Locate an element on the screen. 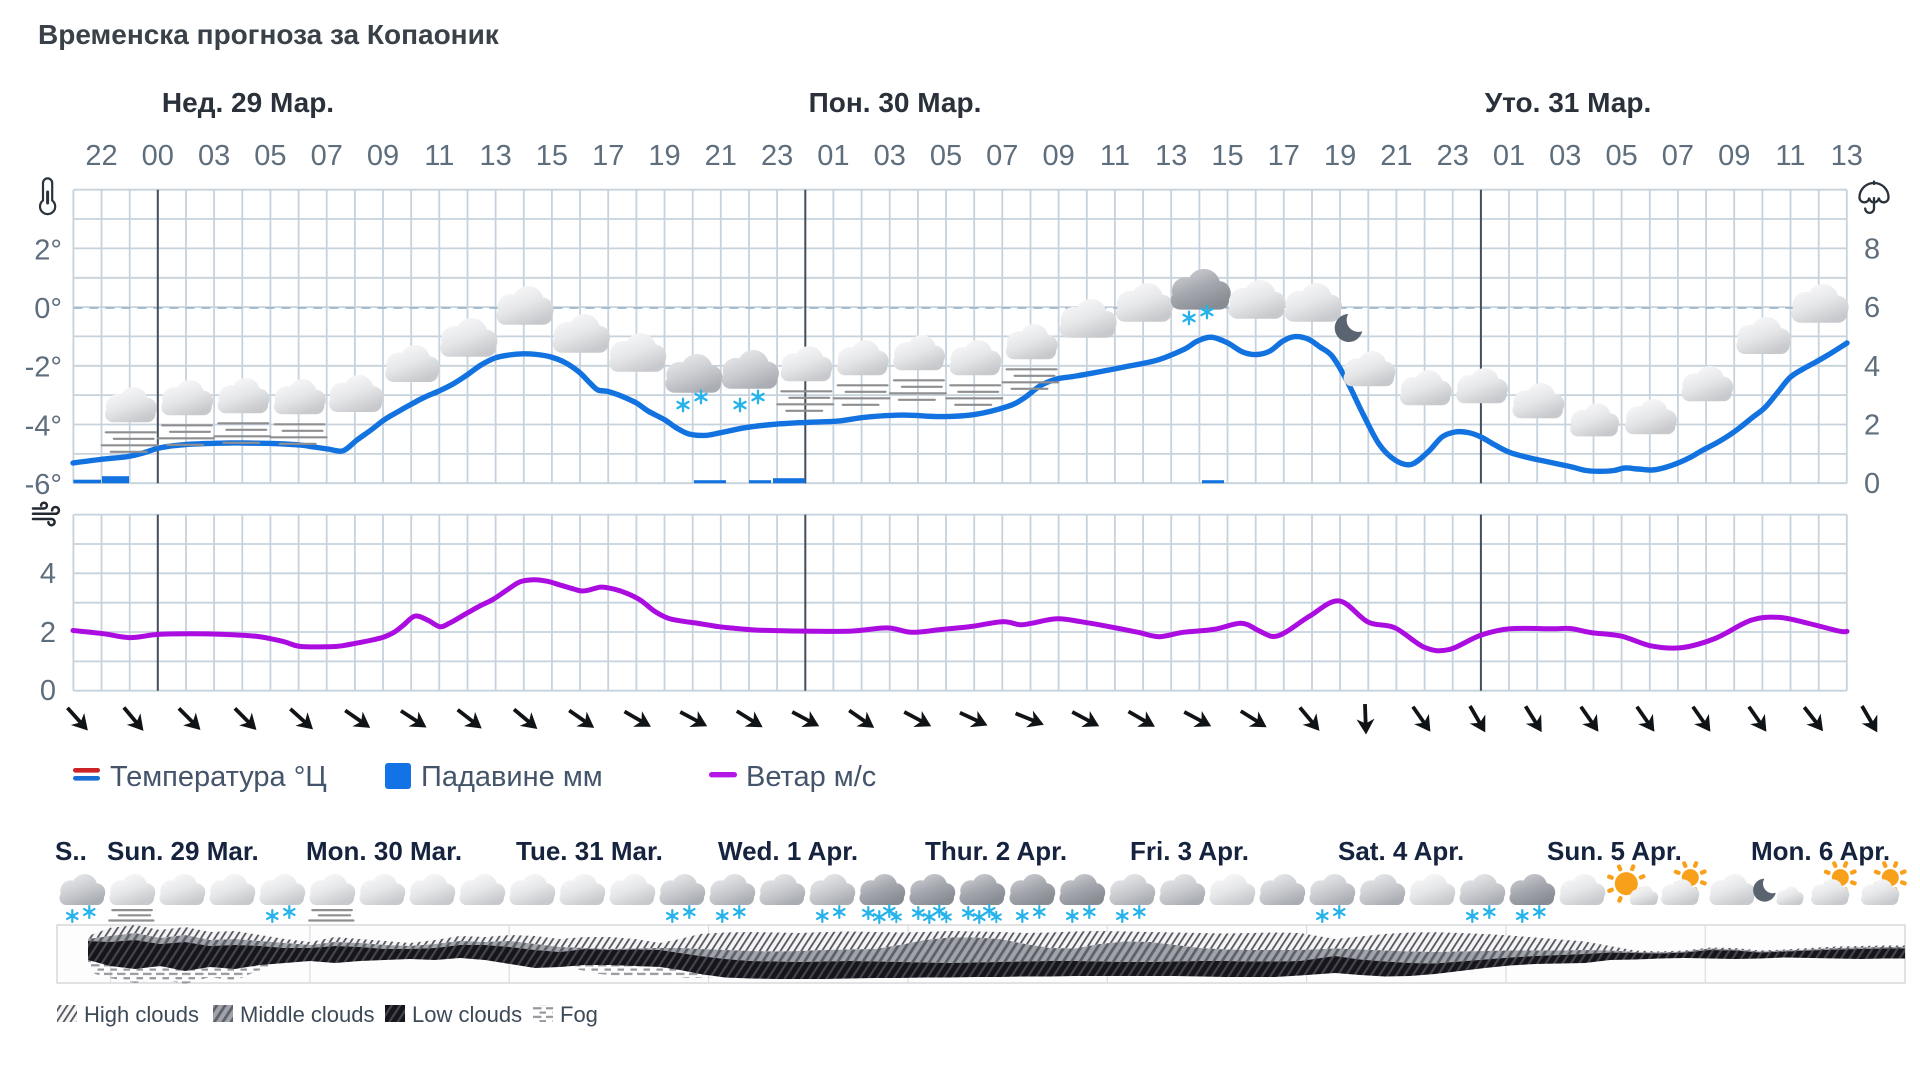  svg-text: High clouds is located at coordinates (141, 1014).